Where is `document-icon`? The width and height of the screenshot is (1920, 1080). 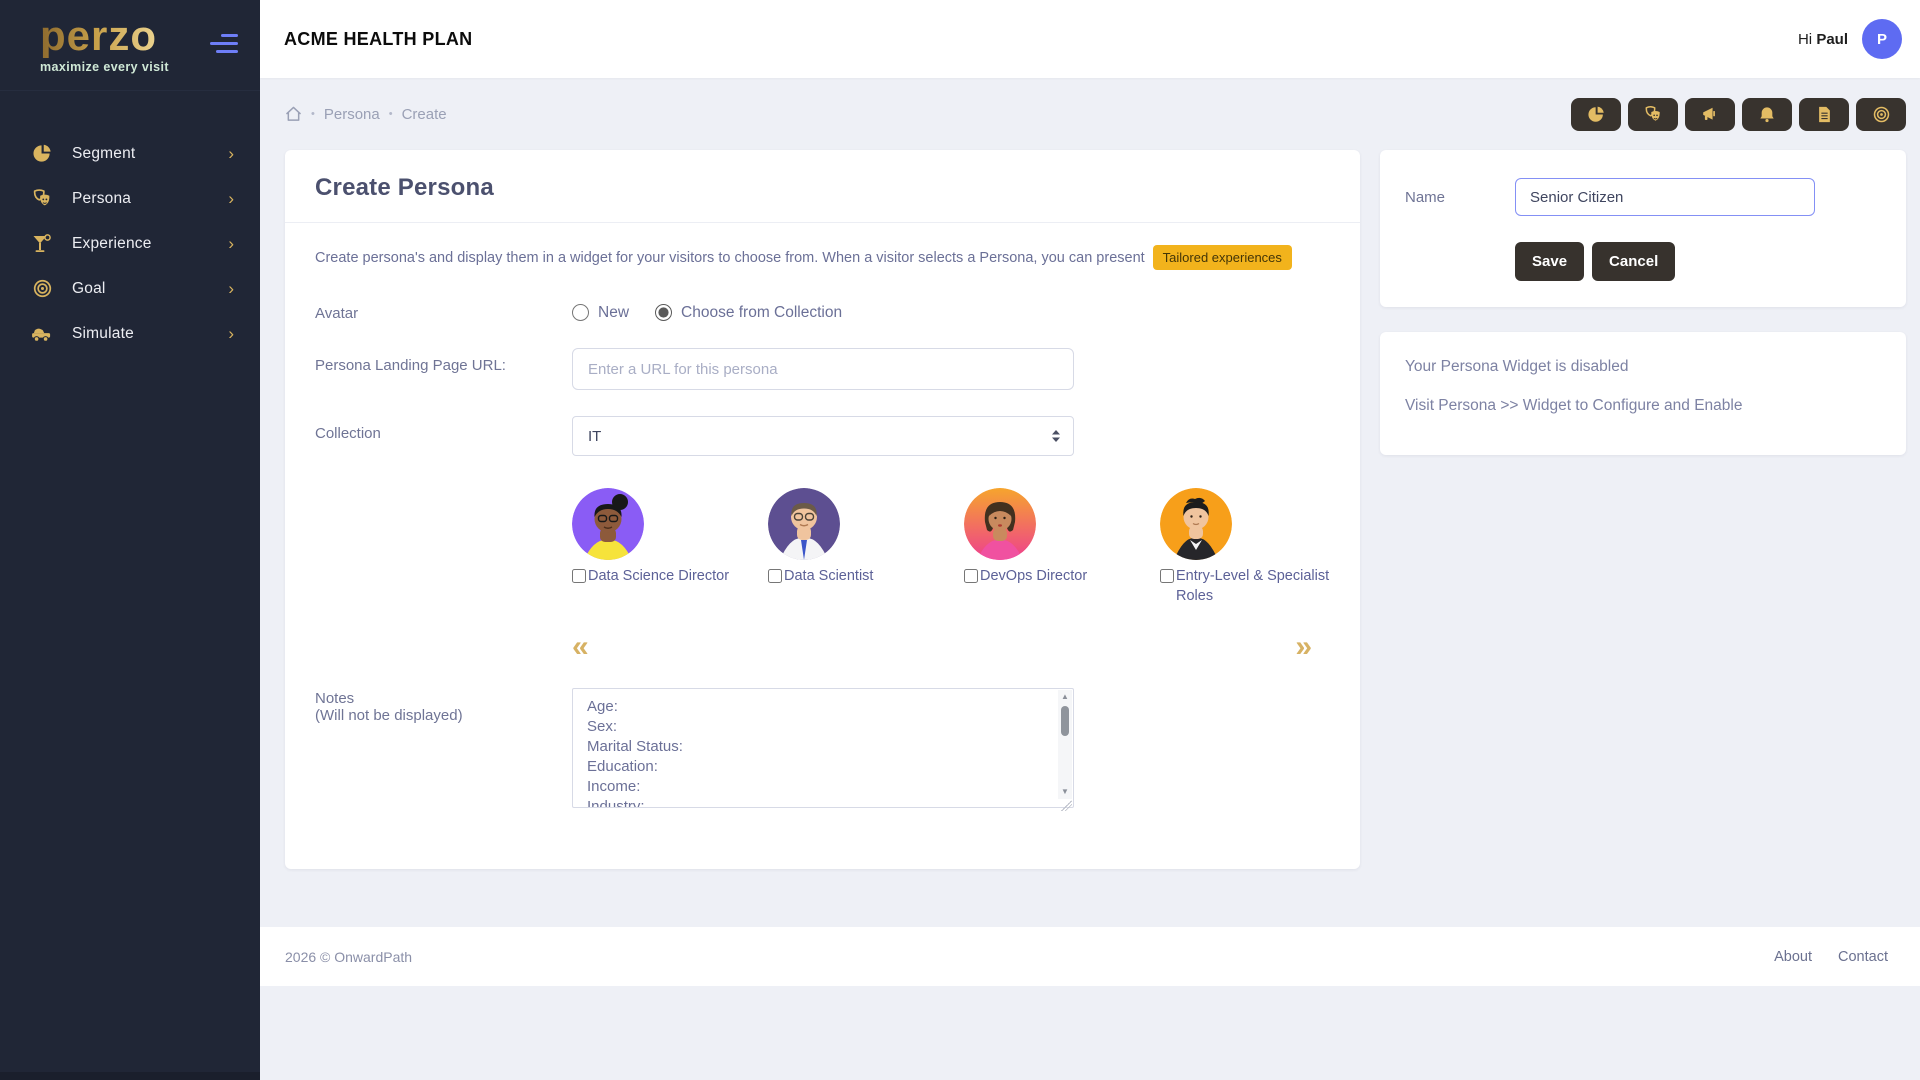 document-icon is located at coordinates (1824, 114).